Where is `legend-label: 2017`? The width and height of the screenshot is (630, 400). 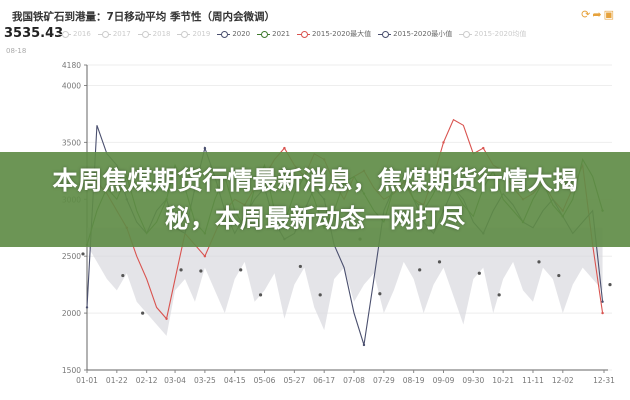 legend-label: 2017 is located at coordinates (121, 34).